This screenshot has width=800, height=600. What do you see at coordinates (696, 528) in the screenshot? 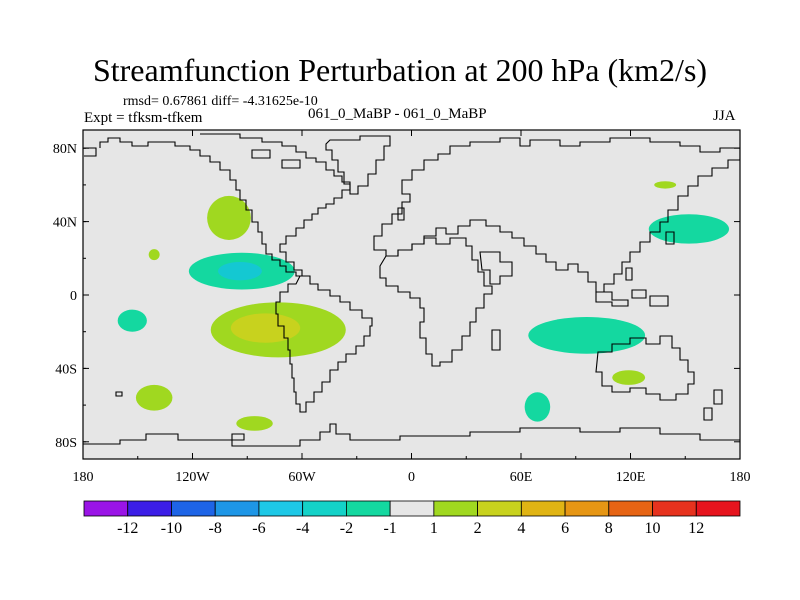
I see `colorbar-label: 12` at bounding box center [696, 528].